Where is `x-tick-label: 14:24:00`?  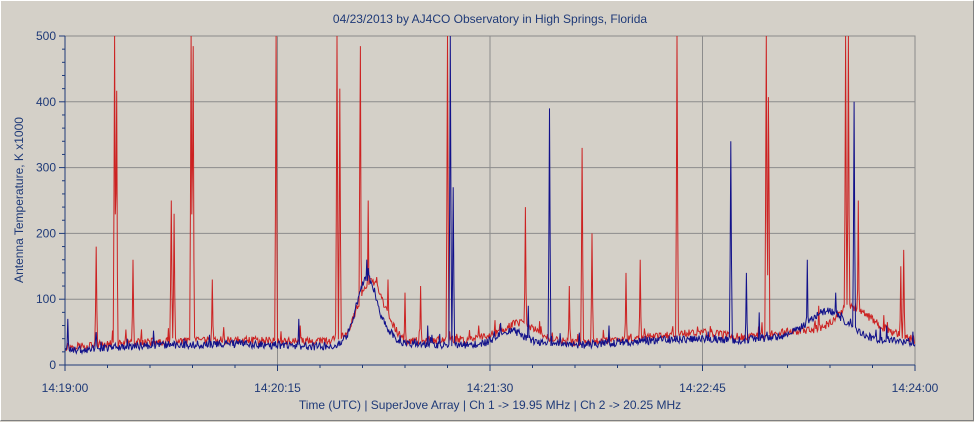
x-tick-label: 14:24:00 is located at coordinates (915, 388).